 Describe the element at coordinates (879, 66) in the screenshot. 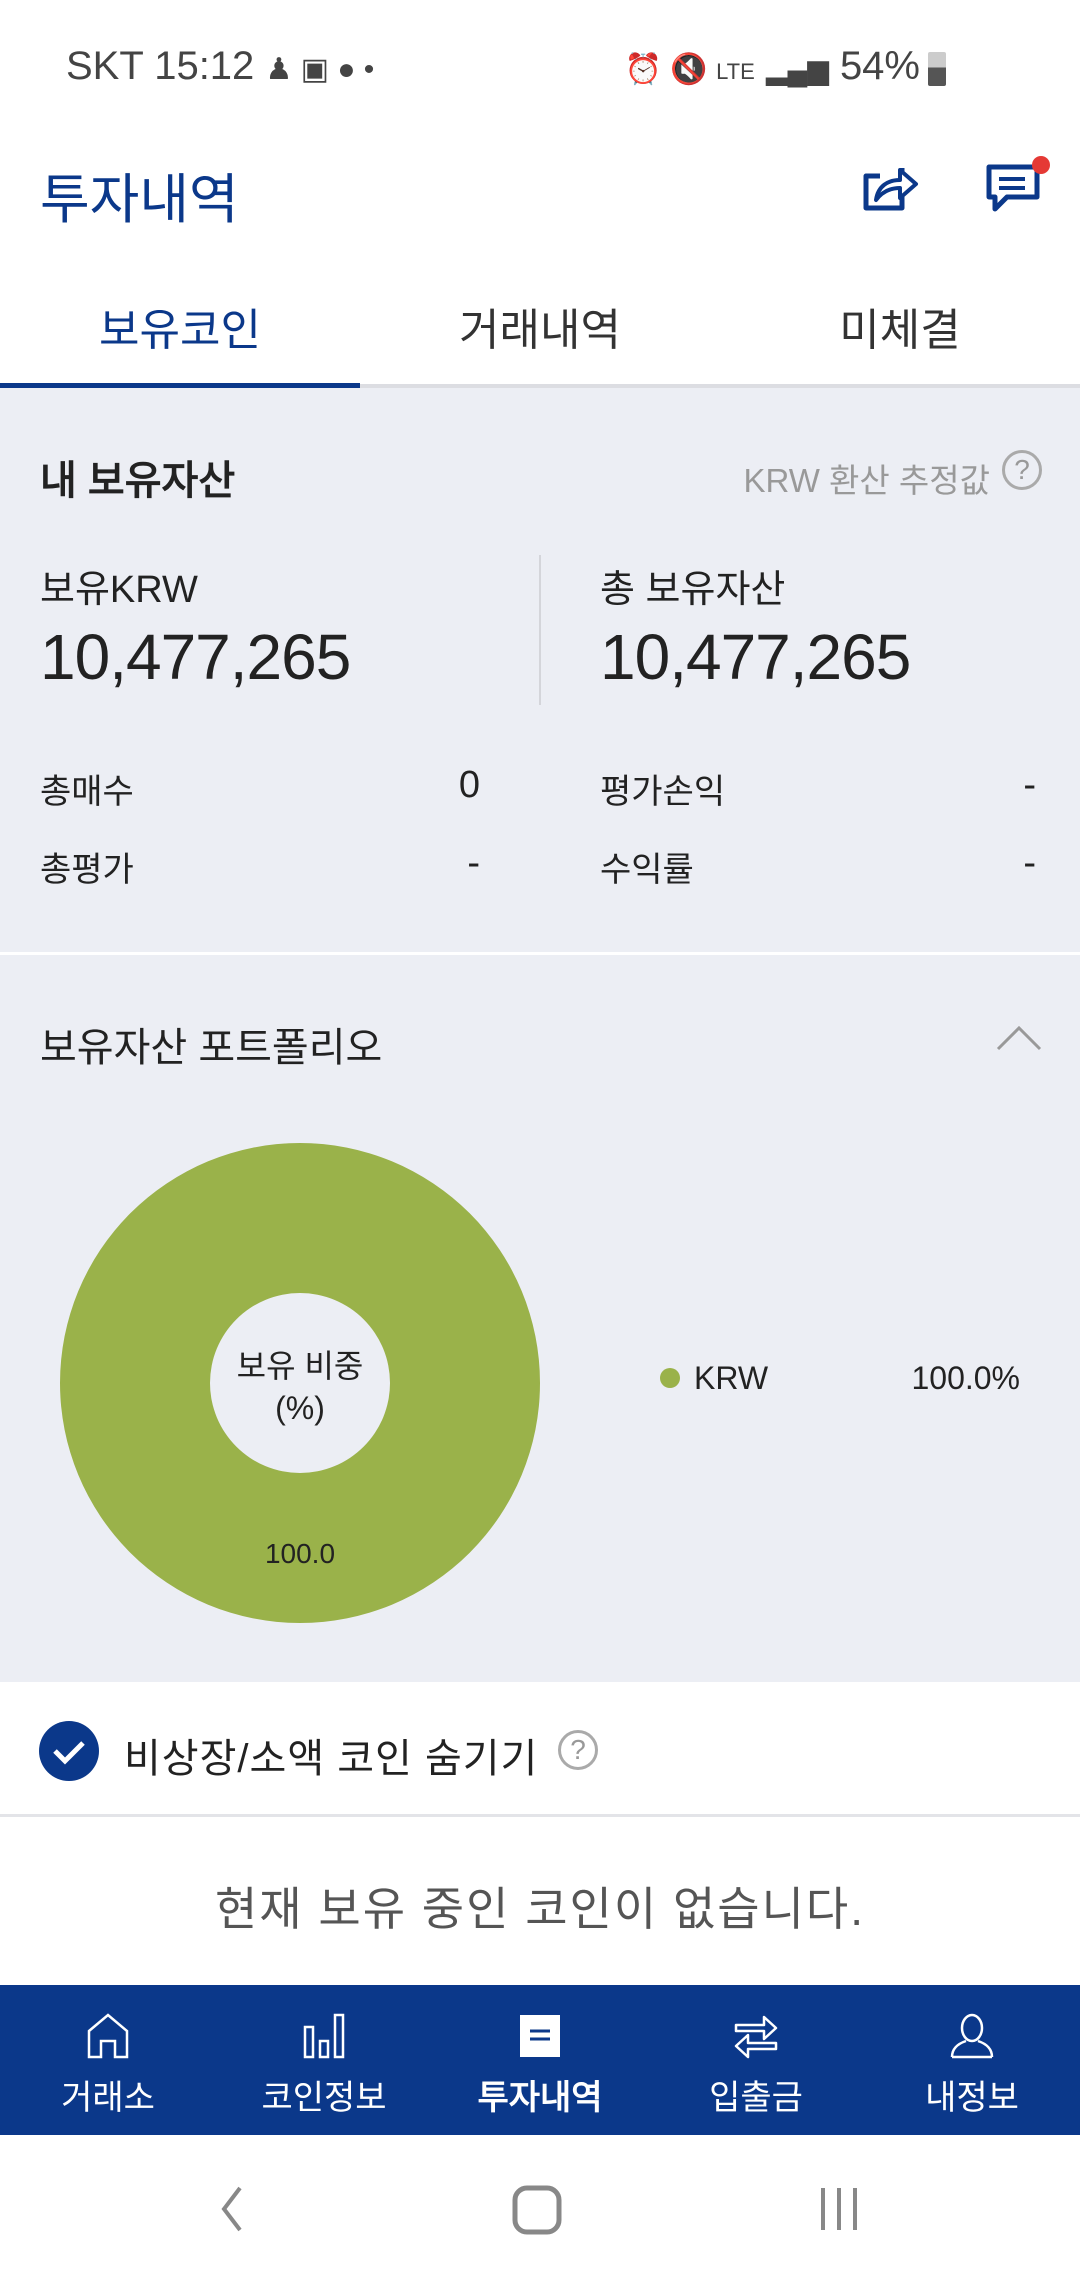

I see `battery-level: 54%` at that location.